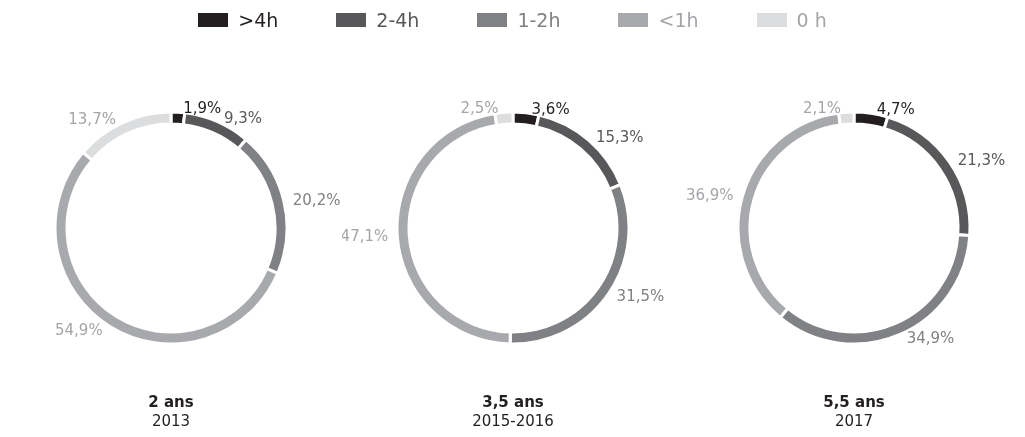 This screenshot has width=1025, height=437. What do you see at coordinates (258, 20) in the screenshot?
I see `legend-label: >4h` at bounding box center [258, 20].